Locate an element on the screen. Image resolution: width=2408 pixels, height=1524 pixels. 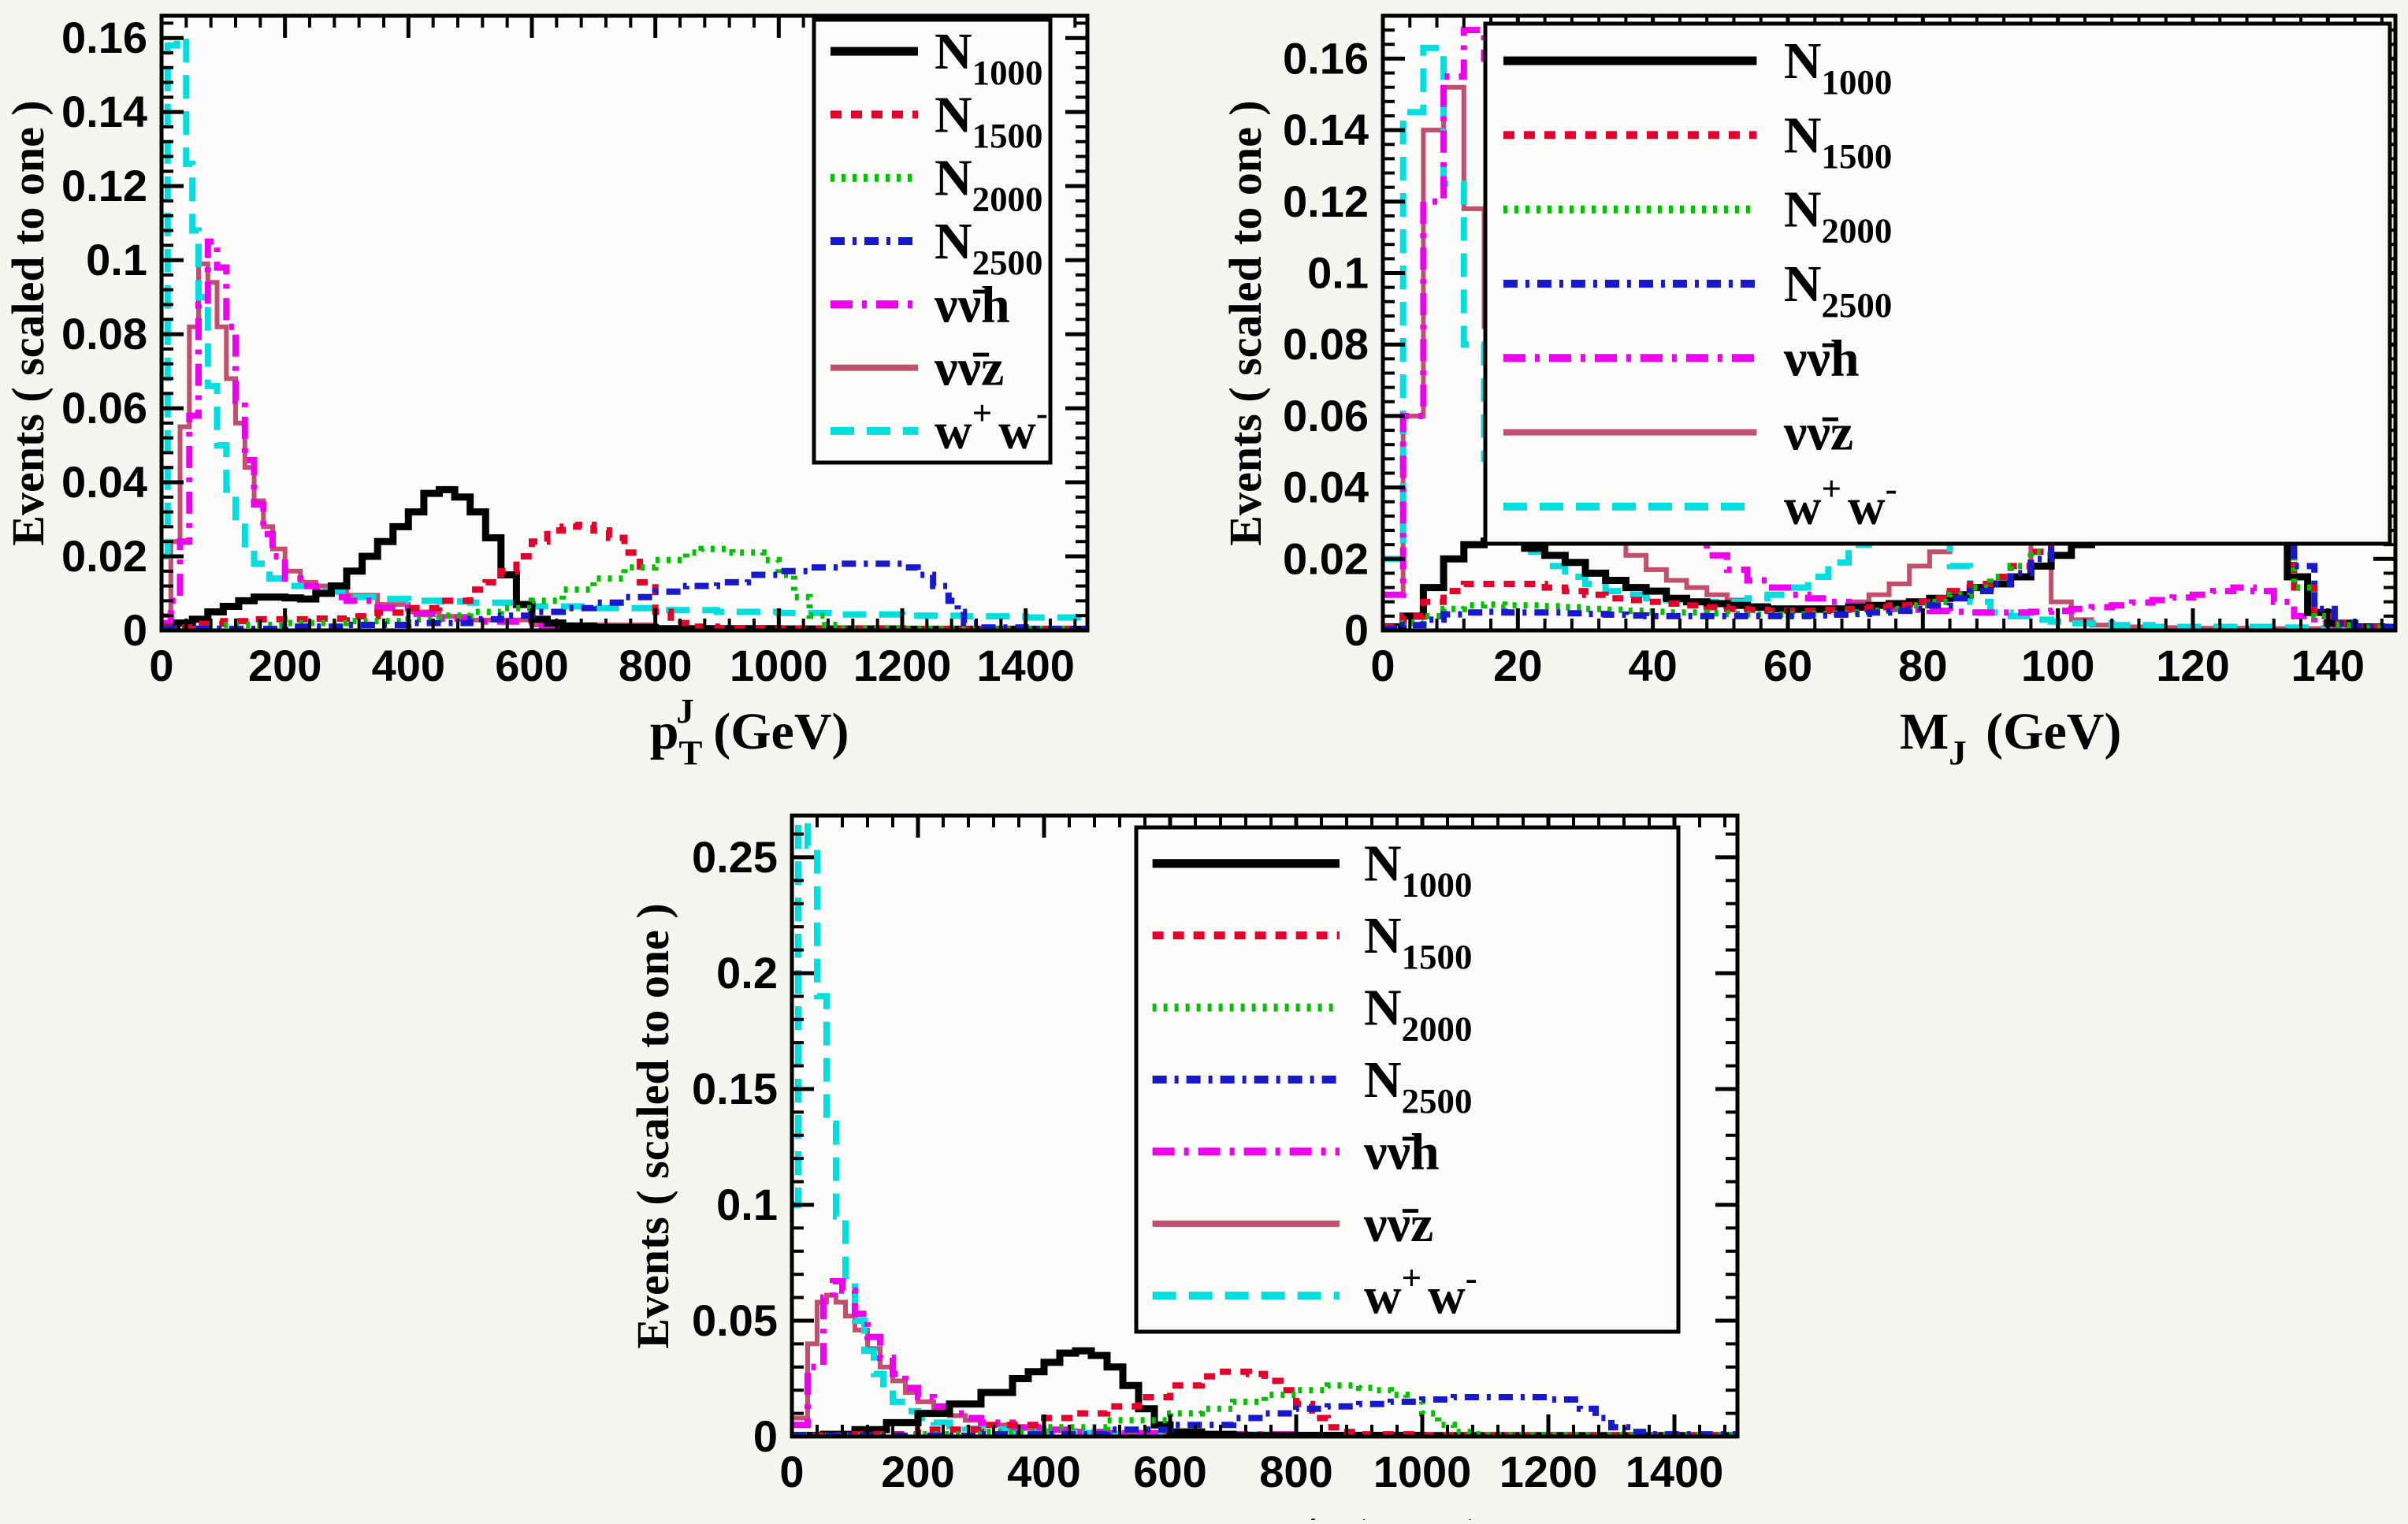
xtick-label: 140 is located at coordinates (2328, 665).